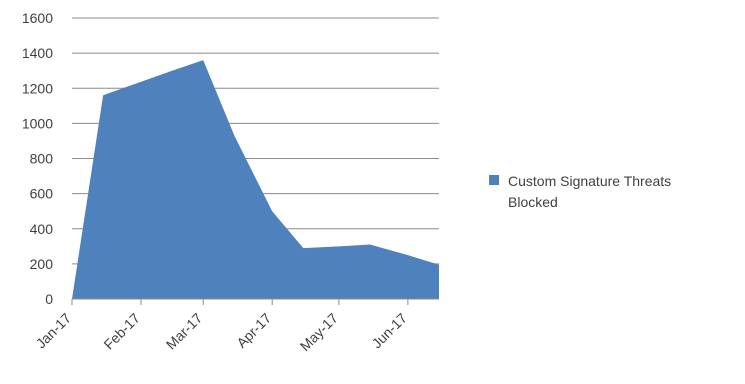  Describe the element at coordinates (389, 331) in the screenshot. I see `x-tick-label: Jun-17` at that location.